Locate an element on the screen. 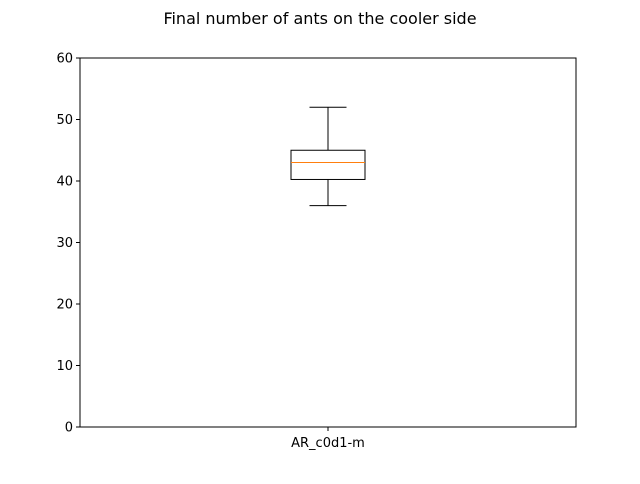 This screenshot has height=484, width=640. chart-title: Final number of ants on the cooler side is located at coordinates (319, 18).